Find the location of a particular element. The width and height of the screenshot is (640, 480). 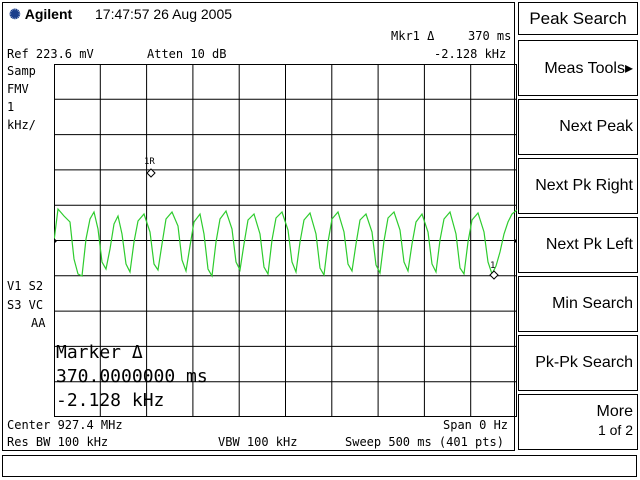

softkey-next-pk-left: Next Pk Left is located at coordinates (578, 245).